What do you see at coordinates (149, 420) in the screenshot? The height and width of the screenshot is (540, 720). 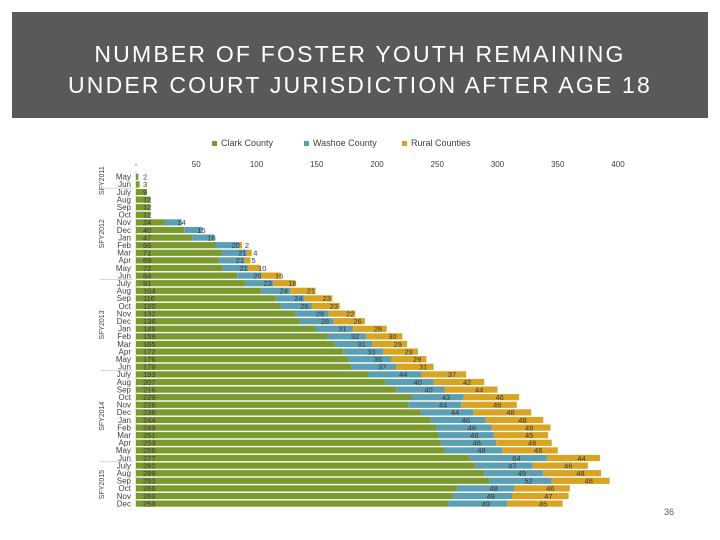 I see `data-label-clark: 244` at bounding box center [149, 420].